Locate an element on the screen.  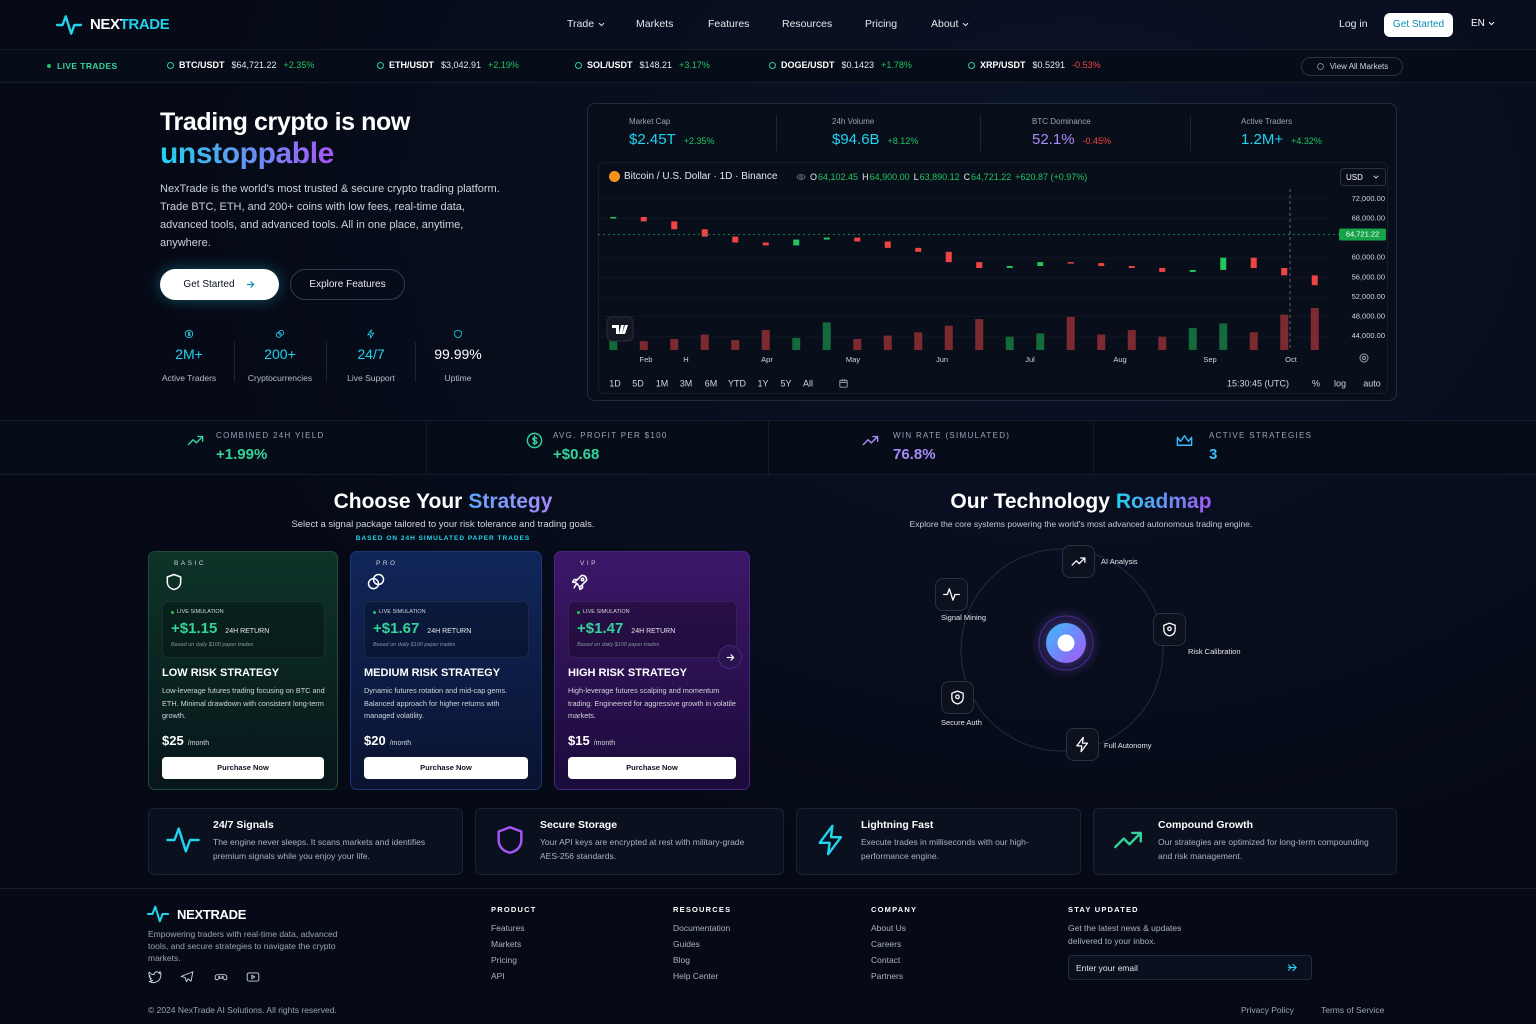
footer-heading: PRODUCT is located at coordinates (514, 909).